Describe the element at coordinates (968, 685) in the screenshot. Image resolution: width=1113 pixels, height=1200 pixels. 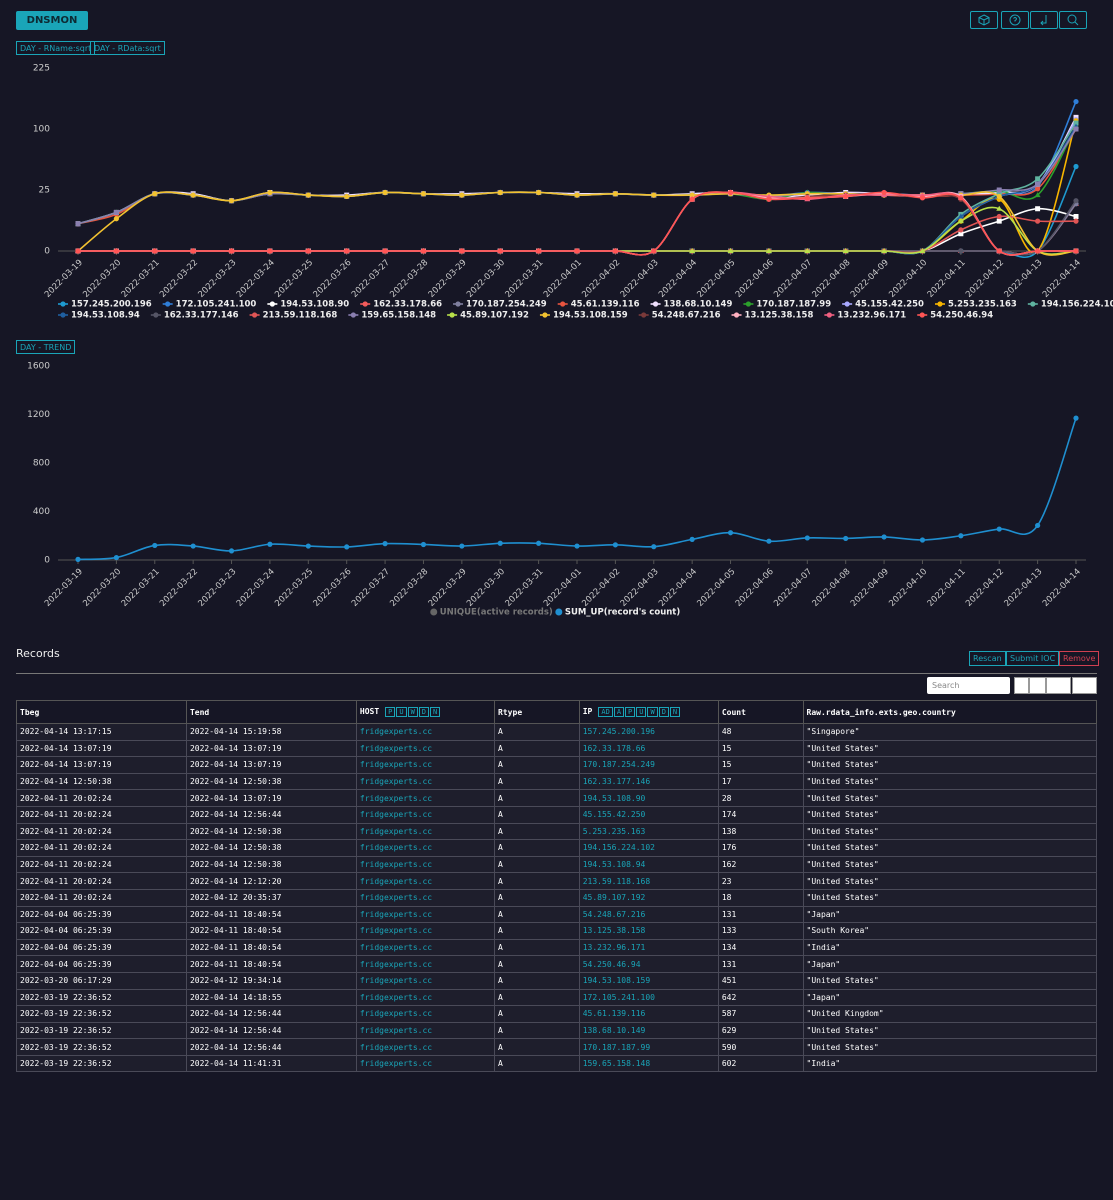
I see `search-input: Search` at that location.